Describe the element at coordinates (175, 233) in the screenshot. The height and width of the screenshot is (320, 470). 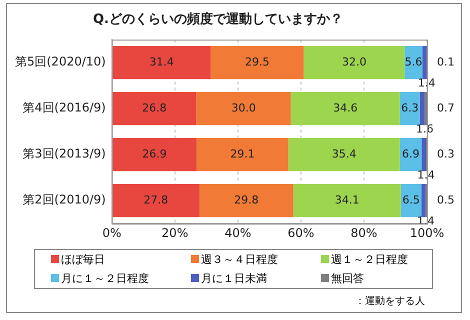
I see `x-tick-label: 20%` at that location.